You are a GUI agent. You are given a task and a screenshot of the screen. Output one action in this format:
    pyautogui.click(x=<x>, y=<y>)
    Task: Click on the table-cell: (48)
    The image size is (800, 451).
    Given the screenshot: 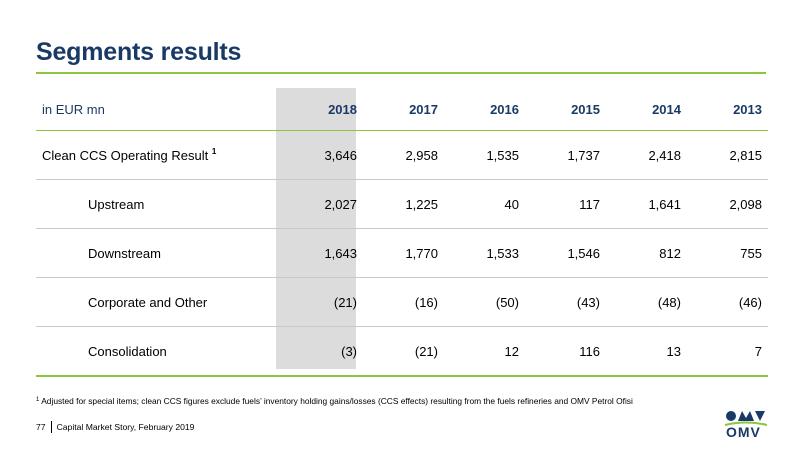 What is the action you would take?
    pyautogui.click(x=669, y=302)
    